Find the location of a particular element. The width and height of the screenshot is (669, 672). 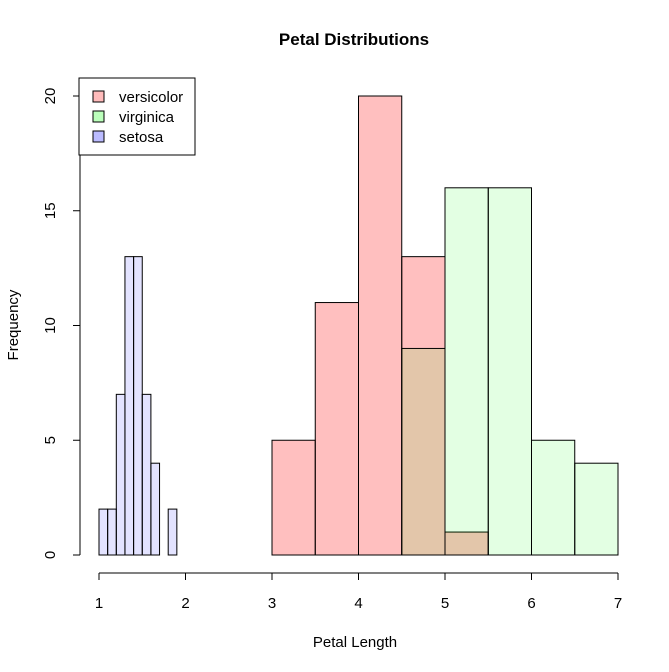

x-tick-label-6: 7 is located at coordinates (618, 603).